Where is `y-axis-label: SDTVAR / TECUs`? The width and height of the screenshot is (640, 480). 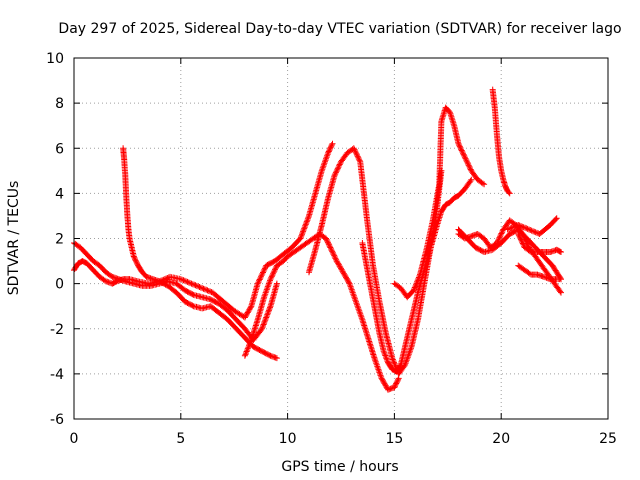
y-axis-label: SDTVAR / TECUs is located at coordinates (14, 238).